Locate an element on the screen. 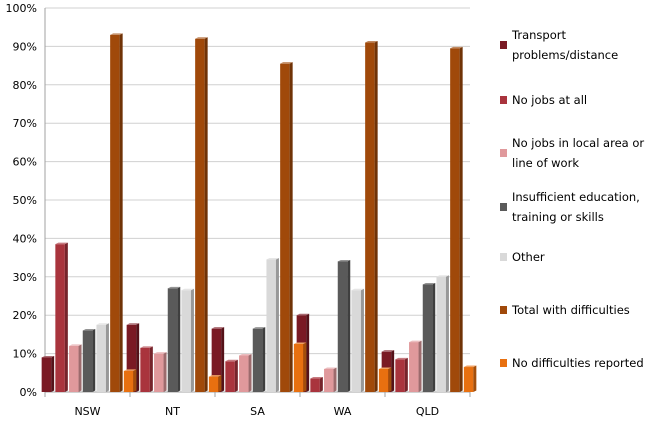 Image resolution: width=655 pixels, height=423 pixels. legend-label: No jobs at all is located at coordinates (549, 100).